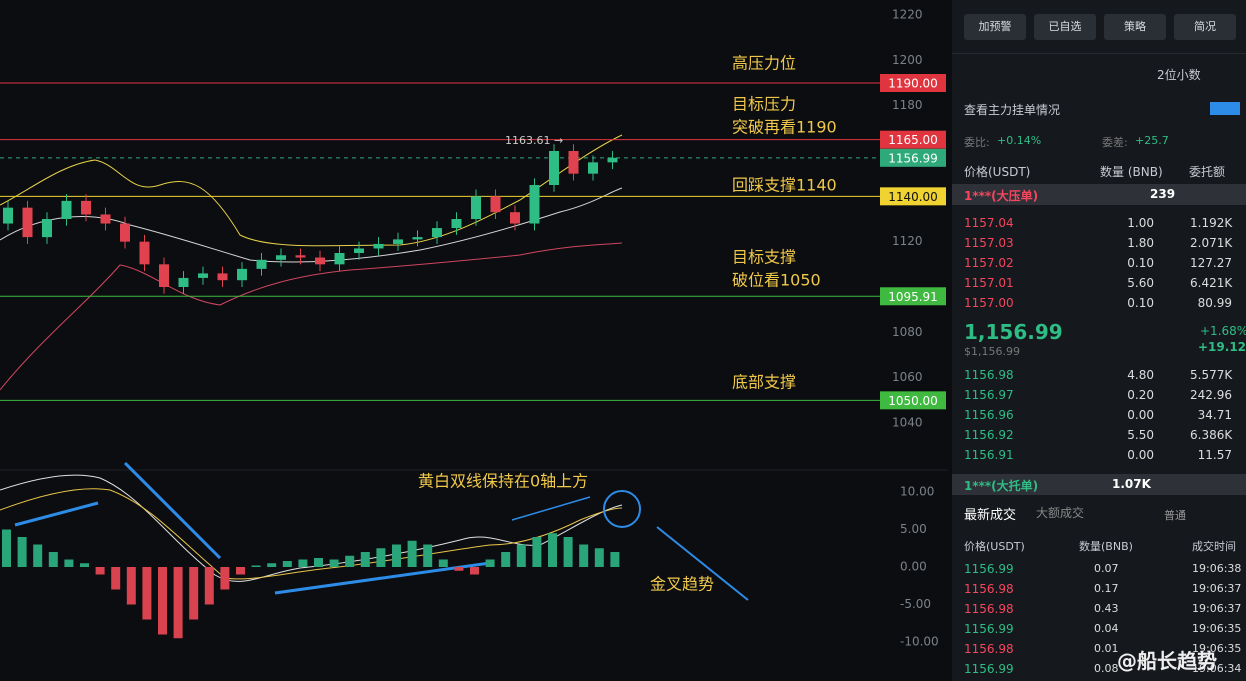 This screenshot has height=681, width=1246. I want to click on level-label: 1165.00, so click(913, 140).